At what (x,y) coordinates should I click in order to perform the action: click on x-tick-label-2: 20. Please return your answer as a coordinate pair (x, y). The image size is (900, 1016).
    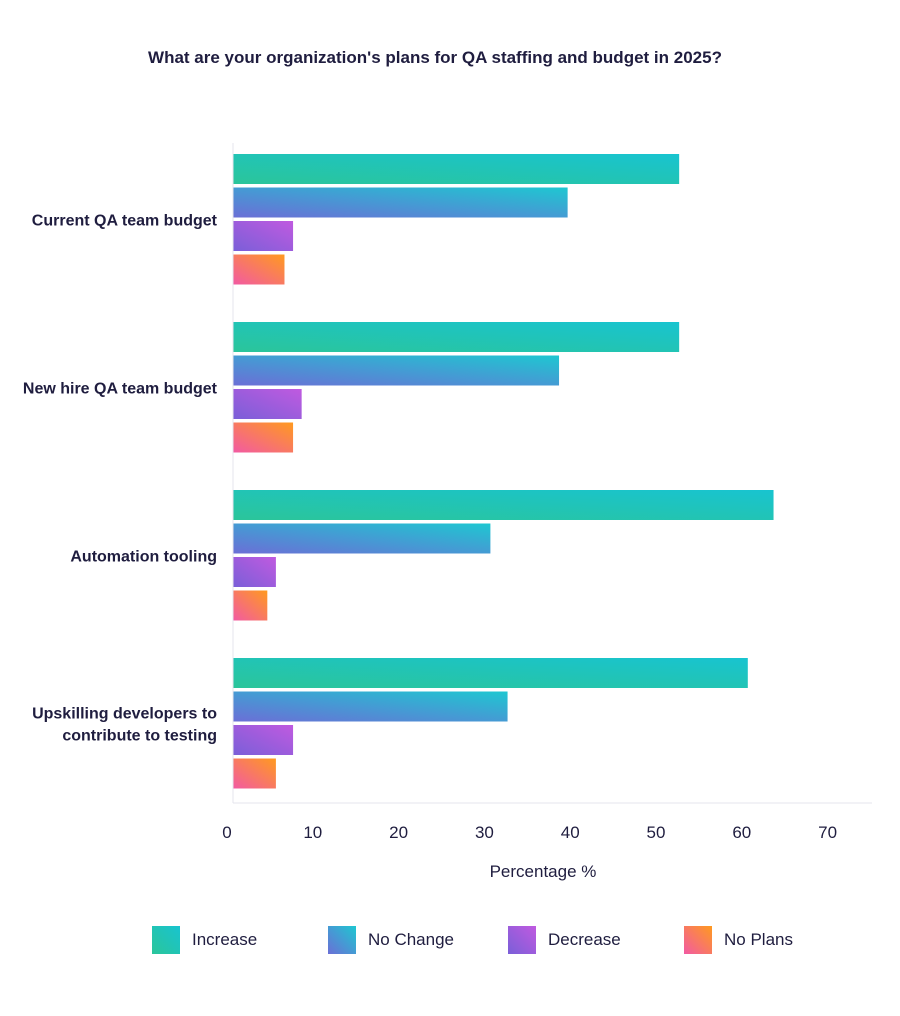
    Looking at the image, I should click on (398, 832).